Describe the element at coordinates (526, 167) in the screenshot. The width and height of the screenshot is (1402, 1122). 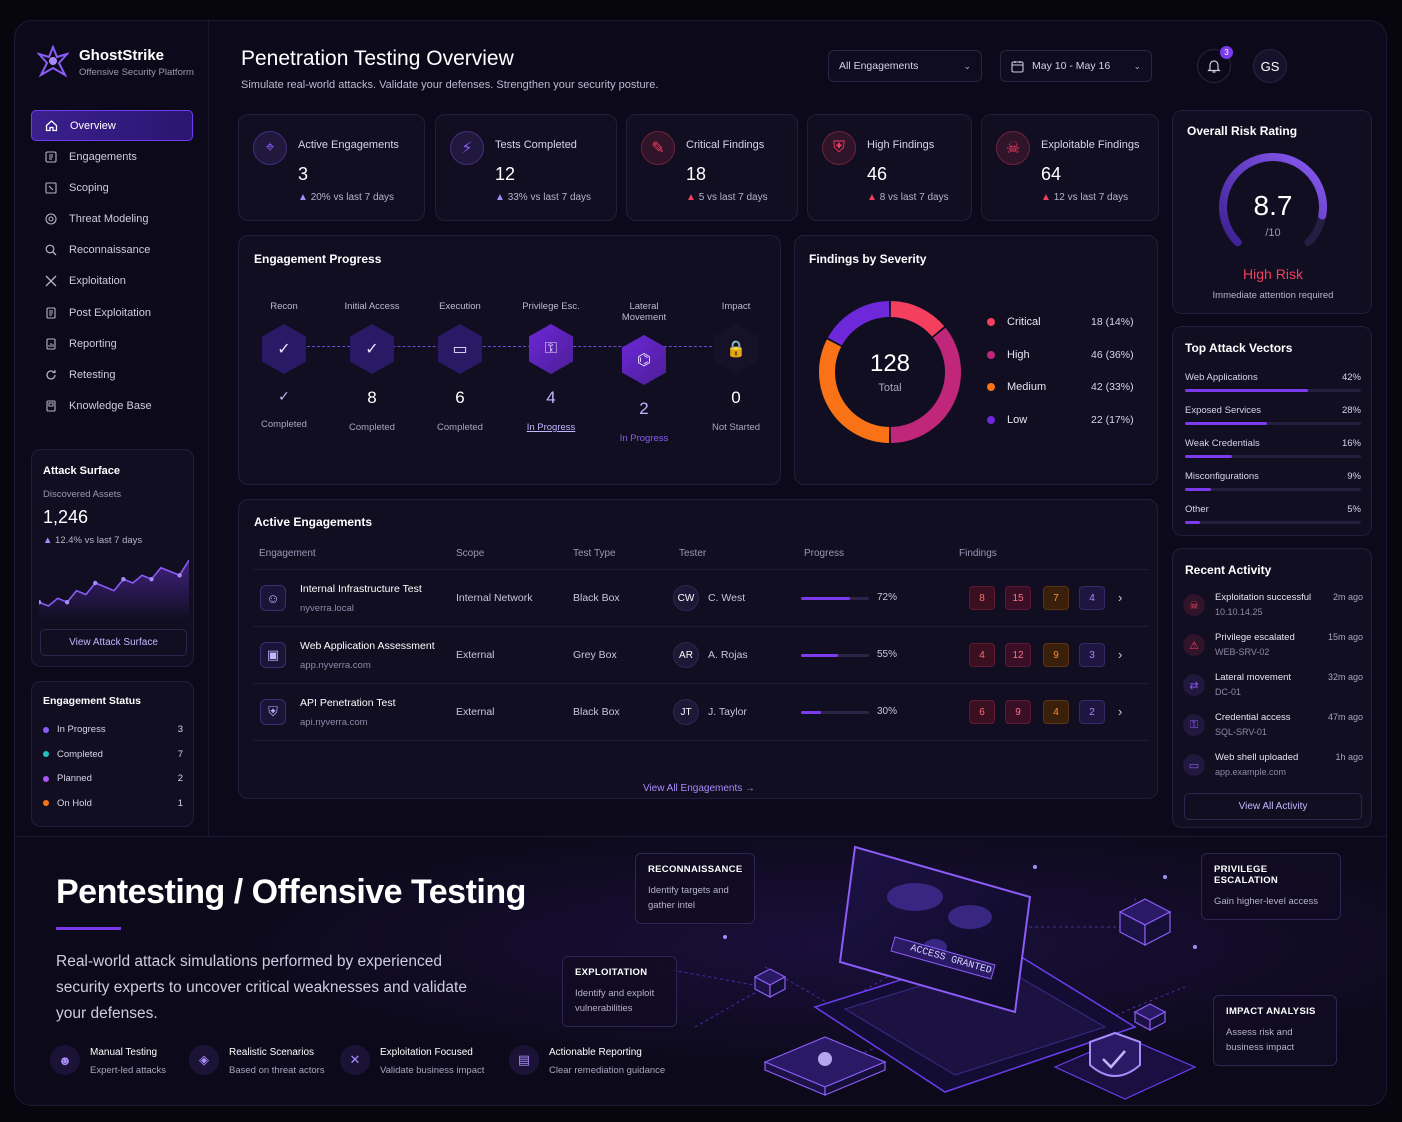
I see `stat-card: ⚡ Tests Completed 12 ▲ 33% vs last 7 days` at that location.